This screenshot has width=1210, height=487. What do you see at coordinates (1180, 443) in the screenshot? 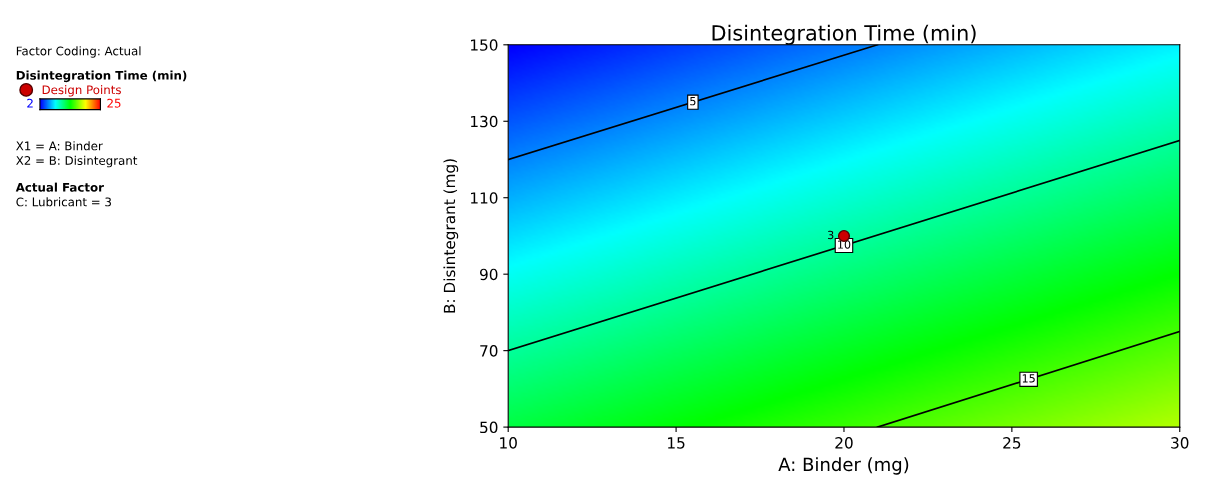
I see `x-tick-label: 30` at bounding box center [1180, 443].